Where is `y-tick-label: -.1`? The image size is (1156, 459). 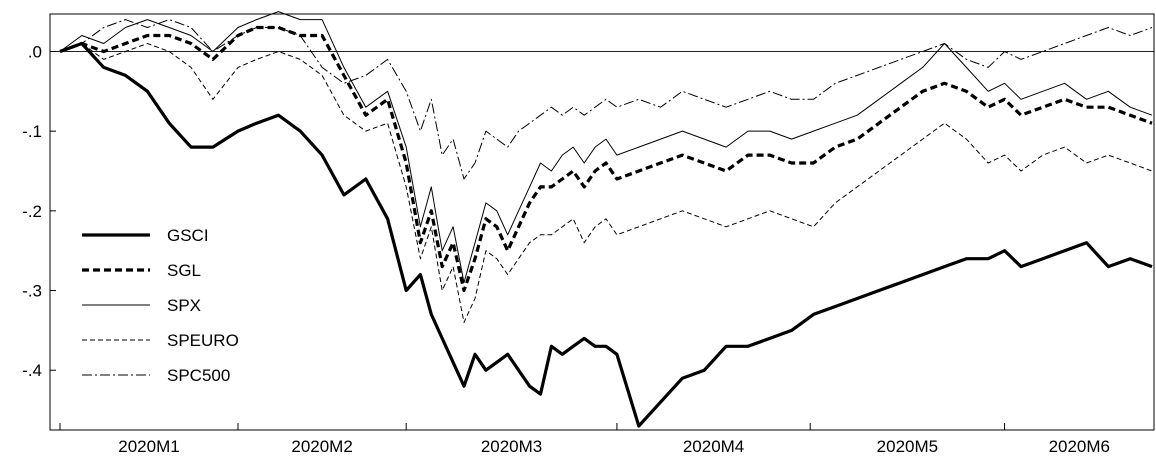 y-tick-label: -.1 is located at coordinates (32, 131).